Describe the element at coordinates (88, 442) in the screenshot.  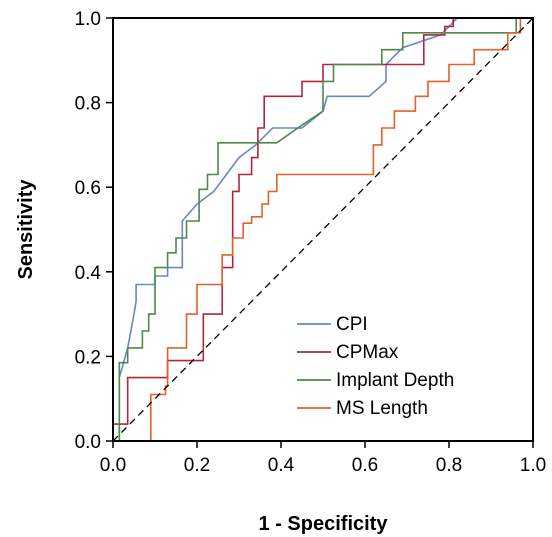
I see `y-tick-label: 0.0` at that location.